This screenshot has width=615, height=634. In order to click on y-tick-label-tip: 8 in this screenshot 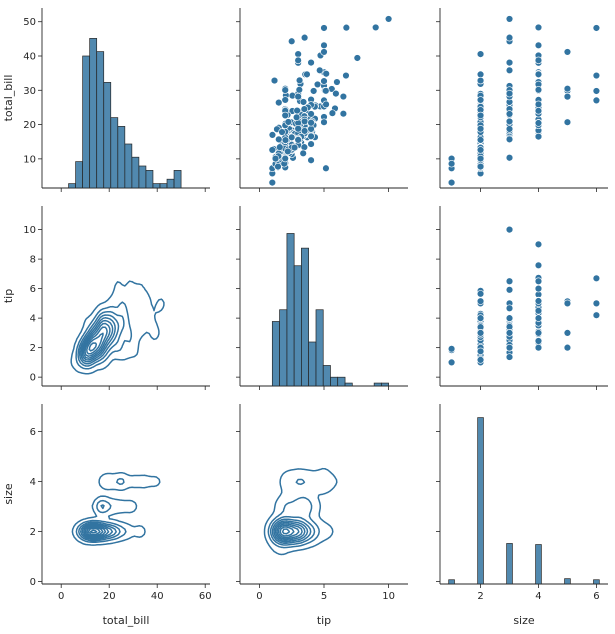, I will do `click(33, 260)`.